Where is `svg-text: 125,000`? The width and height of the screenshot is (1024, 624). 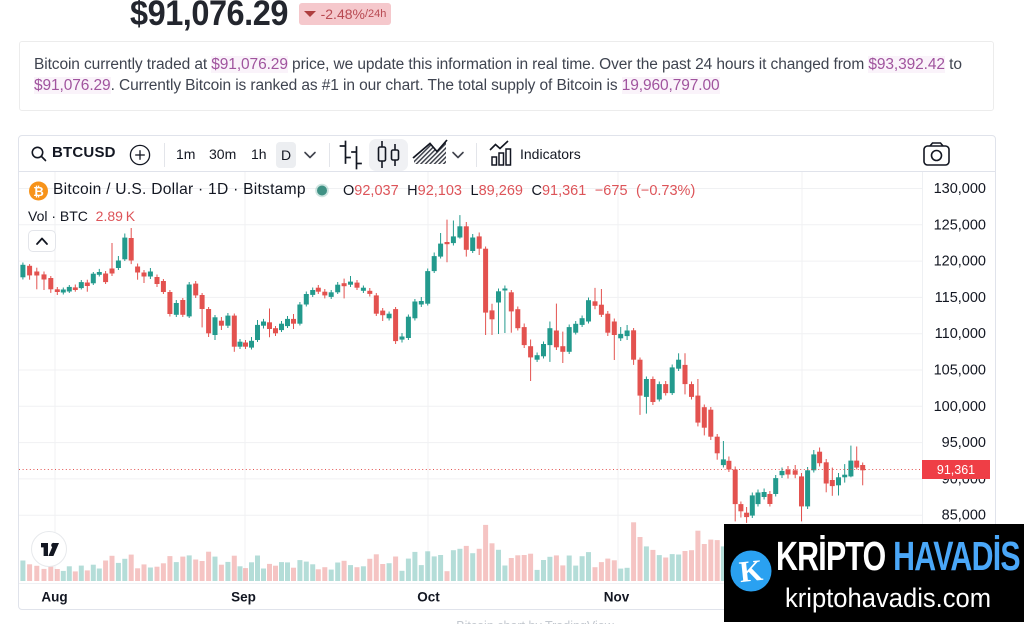
svg-text: 125,000 is located at coordinates (960, 225).